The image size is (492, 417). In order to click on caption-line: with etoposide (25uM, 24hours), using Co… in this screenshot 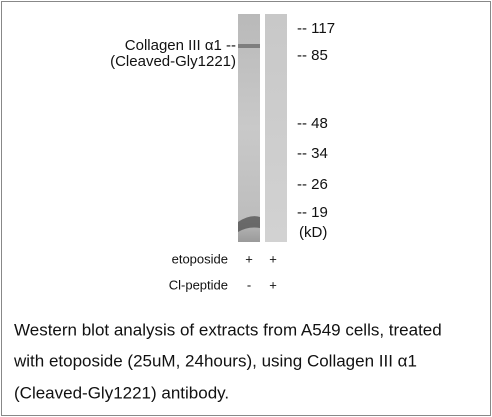, I will do `click(215, 360)`.